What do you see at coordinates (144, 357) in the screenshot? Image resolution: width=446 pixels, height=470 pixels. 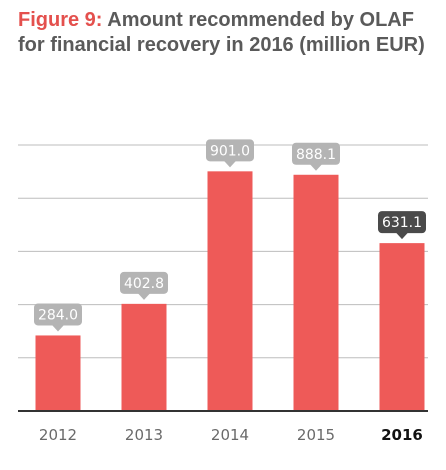 I see `bar-2013` at bounding box center [144, 357].